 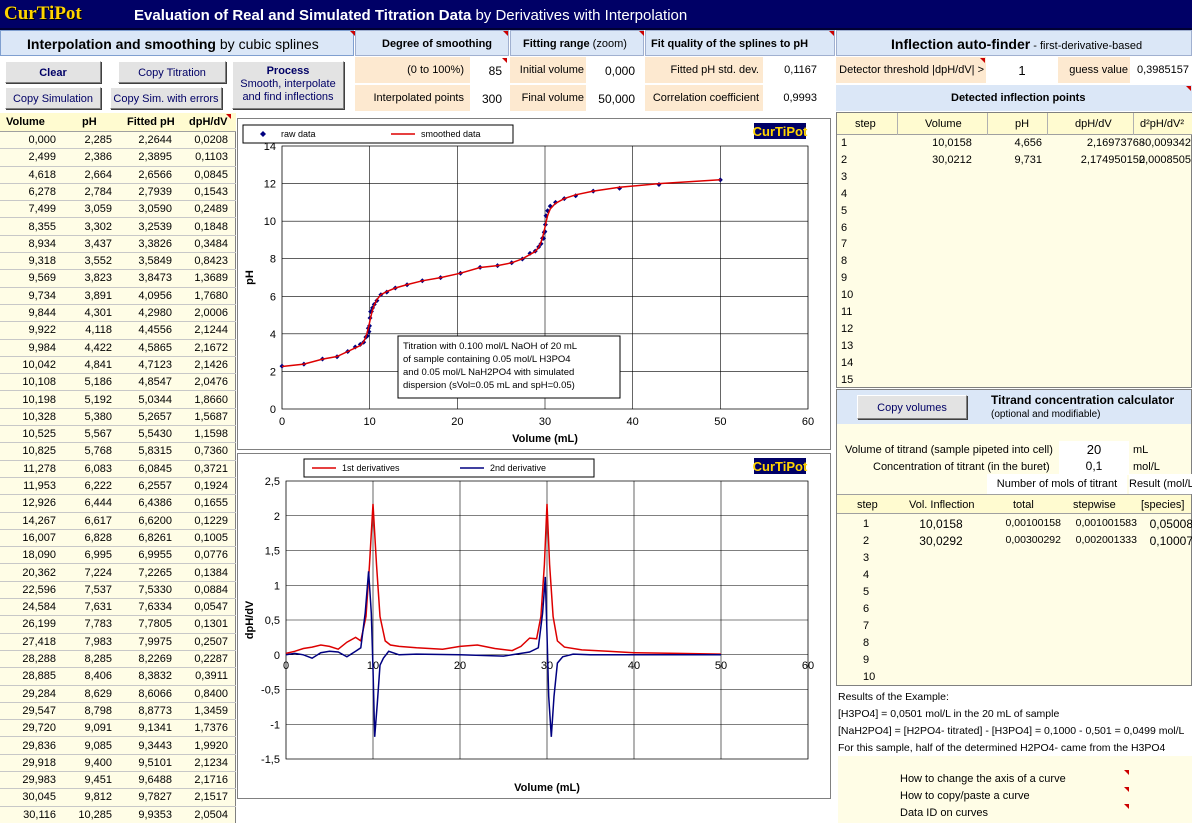 I want to click on table-cell: 1,5687, so click(x=211, y=416).